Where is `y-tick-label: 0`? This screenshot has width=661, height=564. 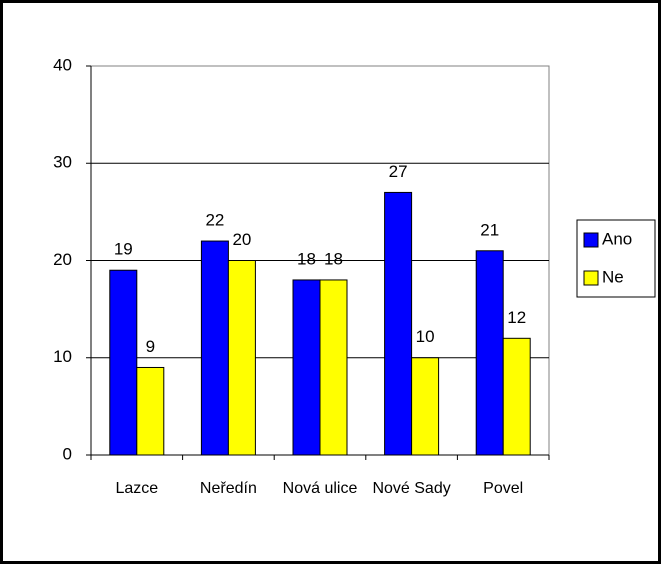
y-tick-label: 0 is located at coordinates (67, 453).